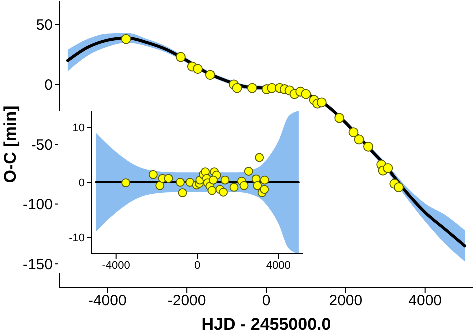 The image size is (474, 330). Describe the element at coordinates (37, 205) in the screenshot. I see `y-tick-label: -100` at that location.